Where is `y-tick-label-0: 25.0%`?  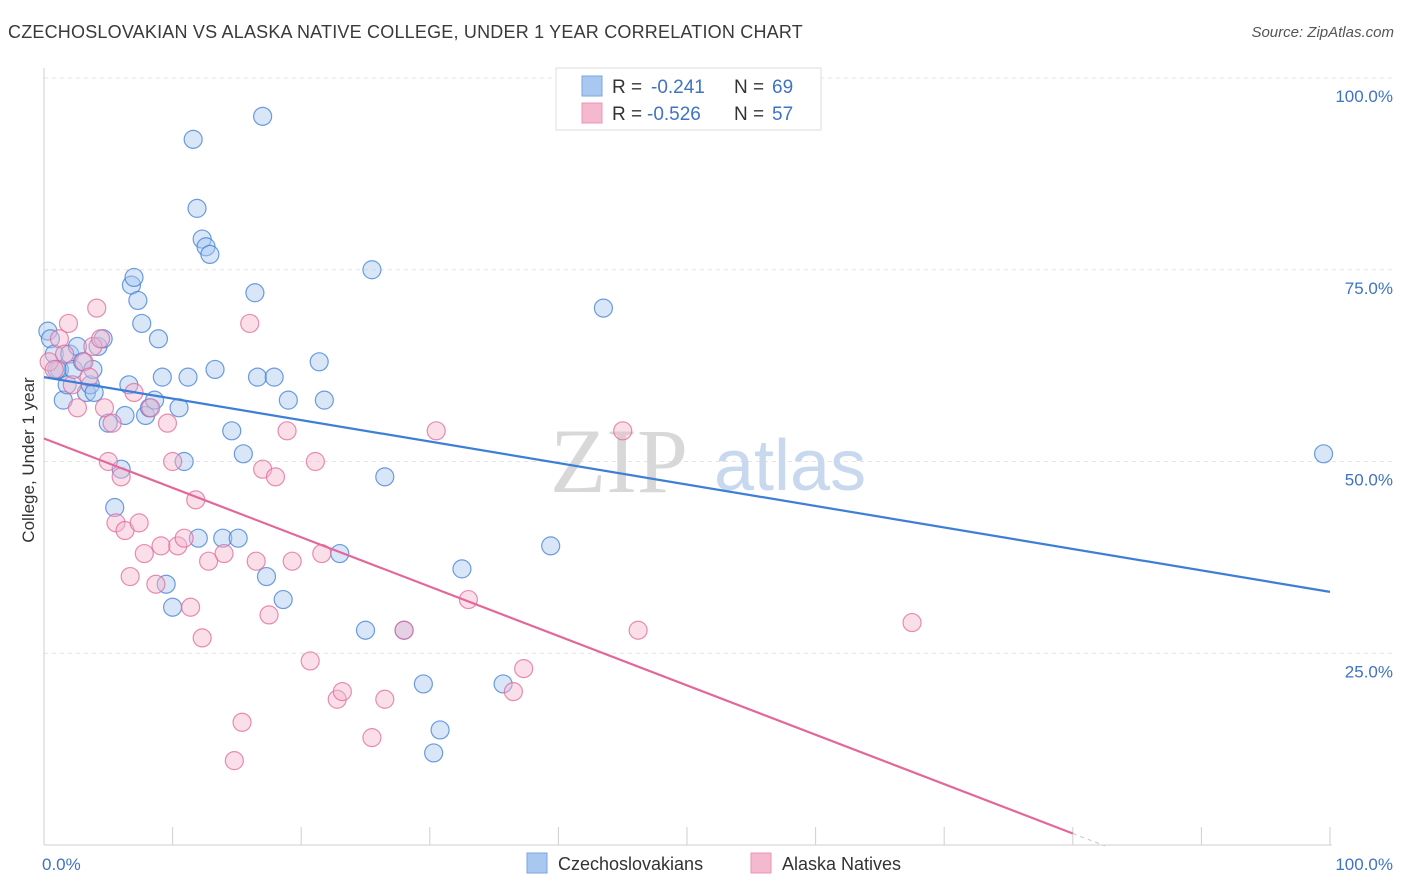 y-tick-label-0: 25.0% is located at coordinates (1369, 671).